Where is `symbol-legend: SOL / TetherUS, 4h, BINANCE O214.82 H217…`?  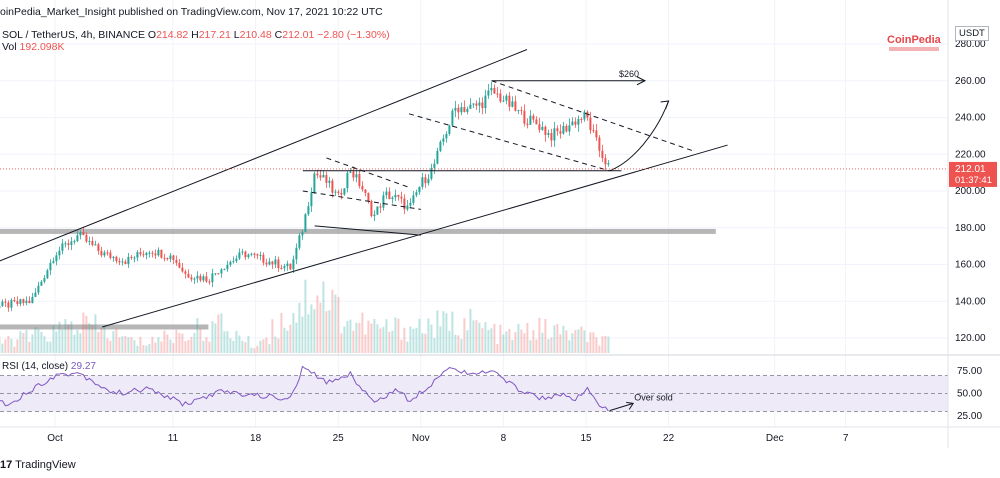
symbol-legend: SOL / TetherUS, 4h, BINANCE O214.82 H217… is located at coordinates (196, 35).